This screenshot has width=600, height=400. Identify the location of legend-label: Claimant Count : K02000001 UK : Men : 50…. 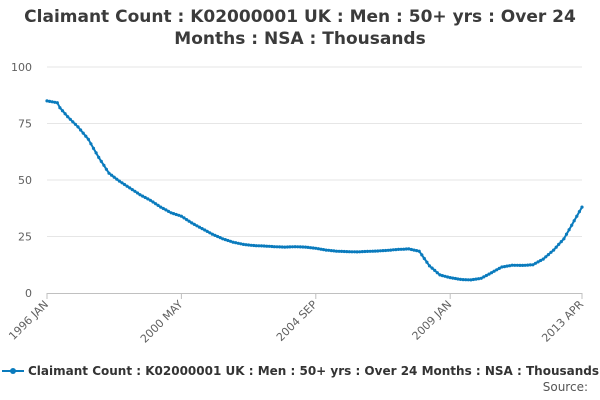
(314, 371).